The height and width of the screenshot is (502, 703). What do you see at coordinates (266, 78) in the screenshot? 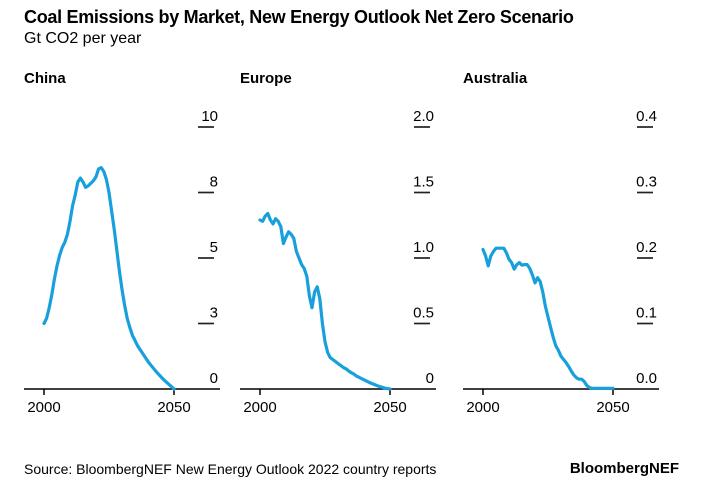
I see `panel-title-europe: Europe` at bounding box center [266, 78].